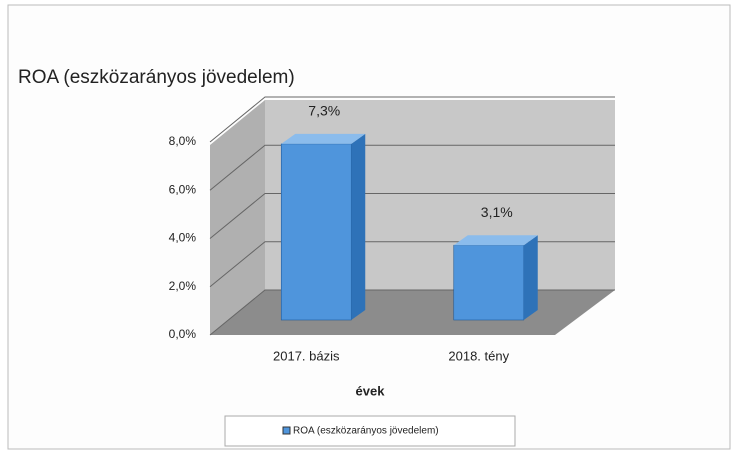 The height and width of the screenshot is (457, 739). What do you see at coordinates (497, 212) in the screenshot?
I see `data-label: 3,1%` at bounding box center [497, 212].